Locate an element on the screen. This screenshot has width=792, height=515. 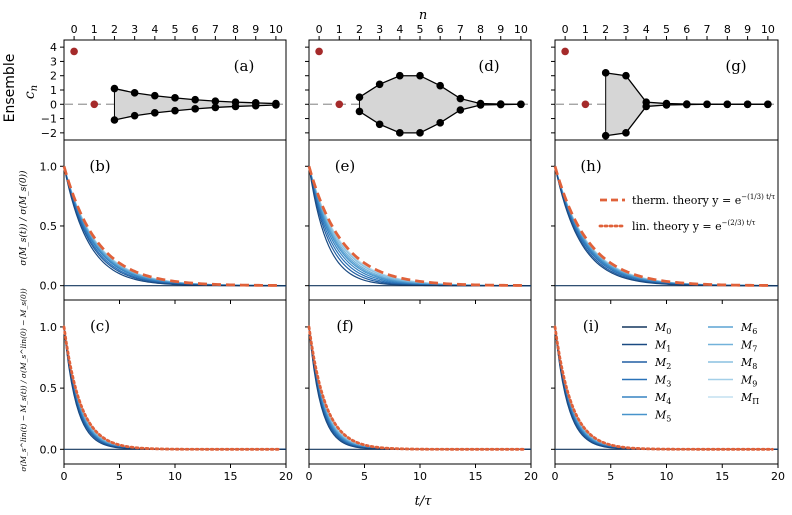
legend-ensemble-sub: 3 is located at coordinates (668, 384).